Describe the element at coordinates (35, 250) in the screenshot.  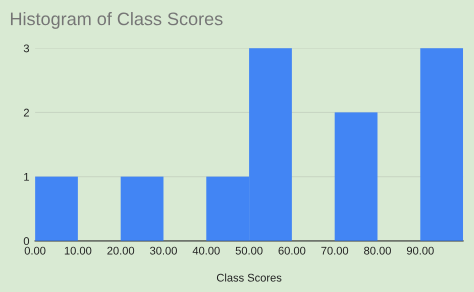
I see `x-tick-label: 0.00` at that location.